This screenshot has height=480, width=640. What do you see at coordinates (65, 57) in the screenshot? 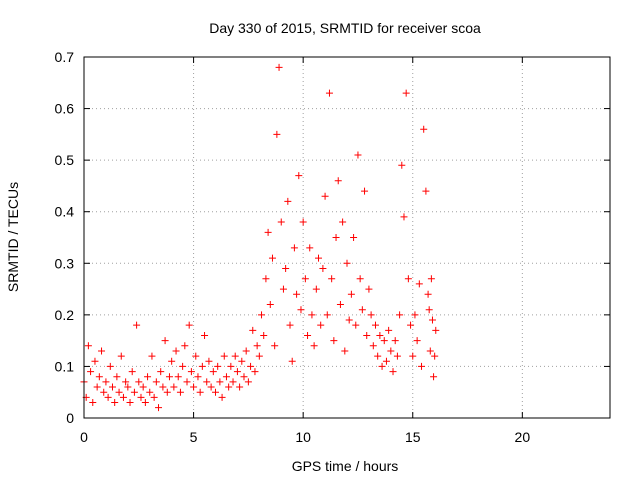
I see `y-tick-label: 0.7` at bounding box center [65, 57].